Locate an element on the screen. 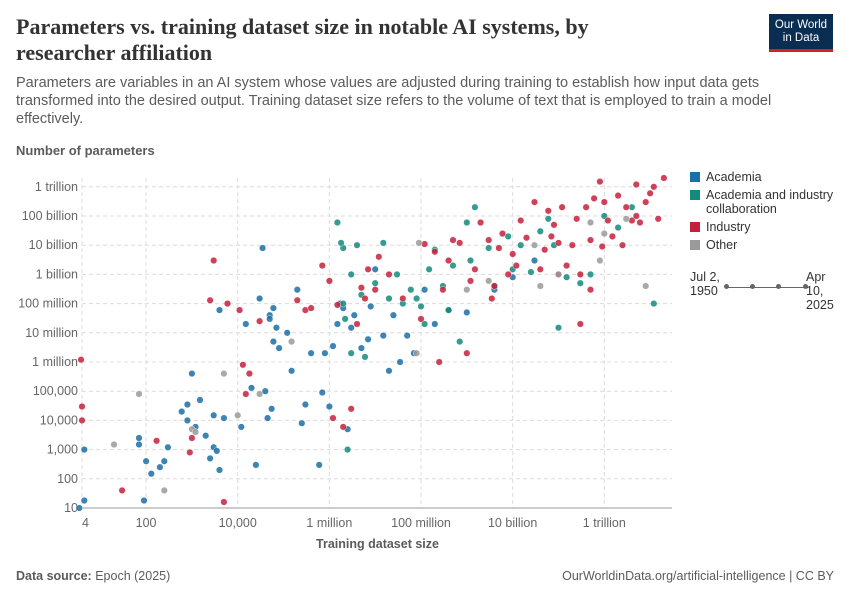 Image resolution: width=850 pixels, height=600 pixels. legend-item-industry: Industry is located at coordinates (767, 227).